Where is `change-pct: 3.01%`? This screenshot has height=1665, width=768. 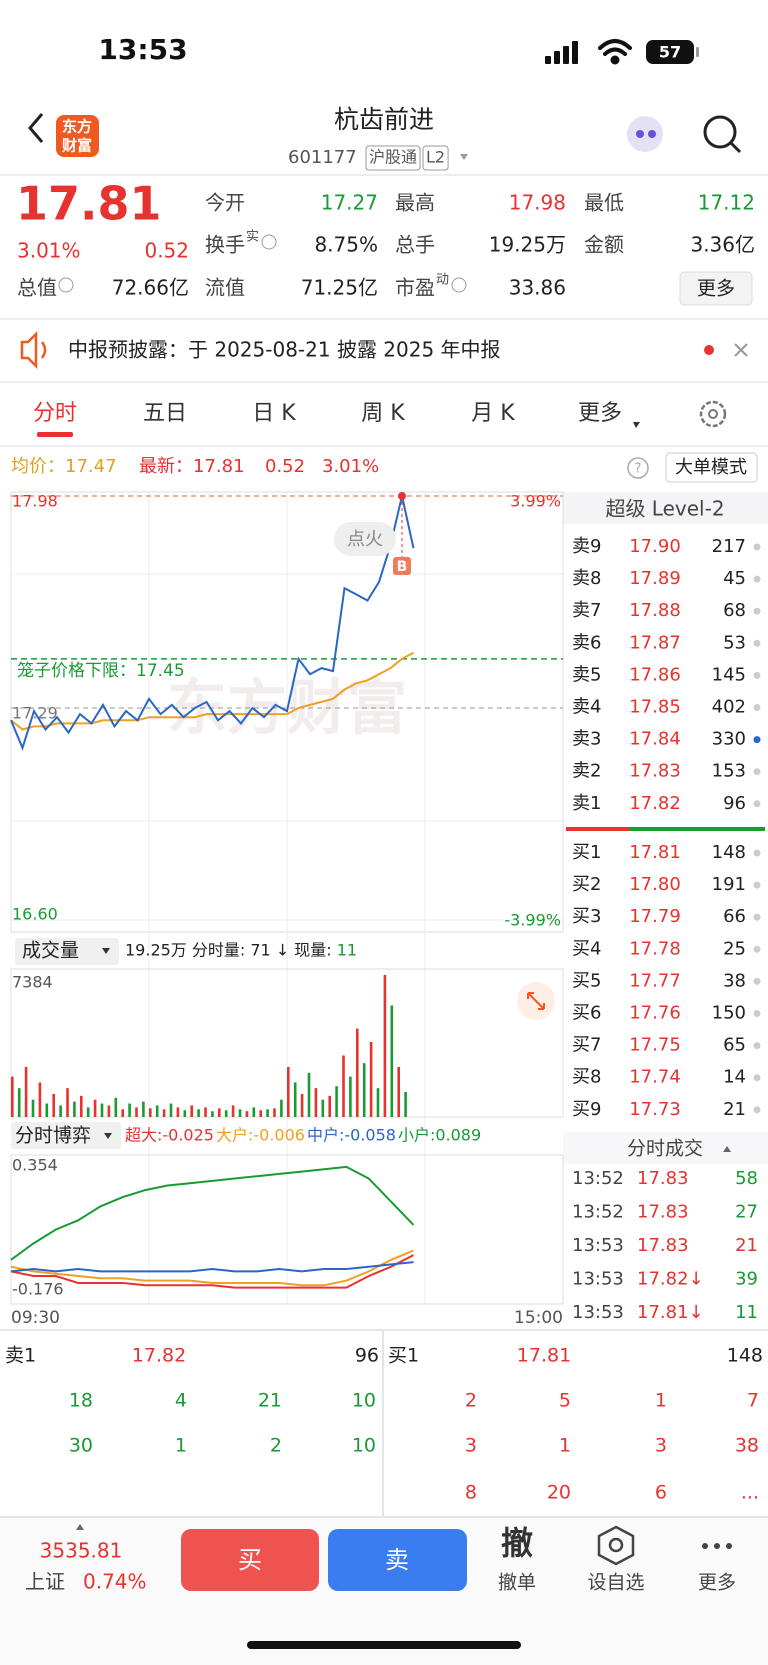 change-pct: 3.01% is located at coordinates (49, 251).